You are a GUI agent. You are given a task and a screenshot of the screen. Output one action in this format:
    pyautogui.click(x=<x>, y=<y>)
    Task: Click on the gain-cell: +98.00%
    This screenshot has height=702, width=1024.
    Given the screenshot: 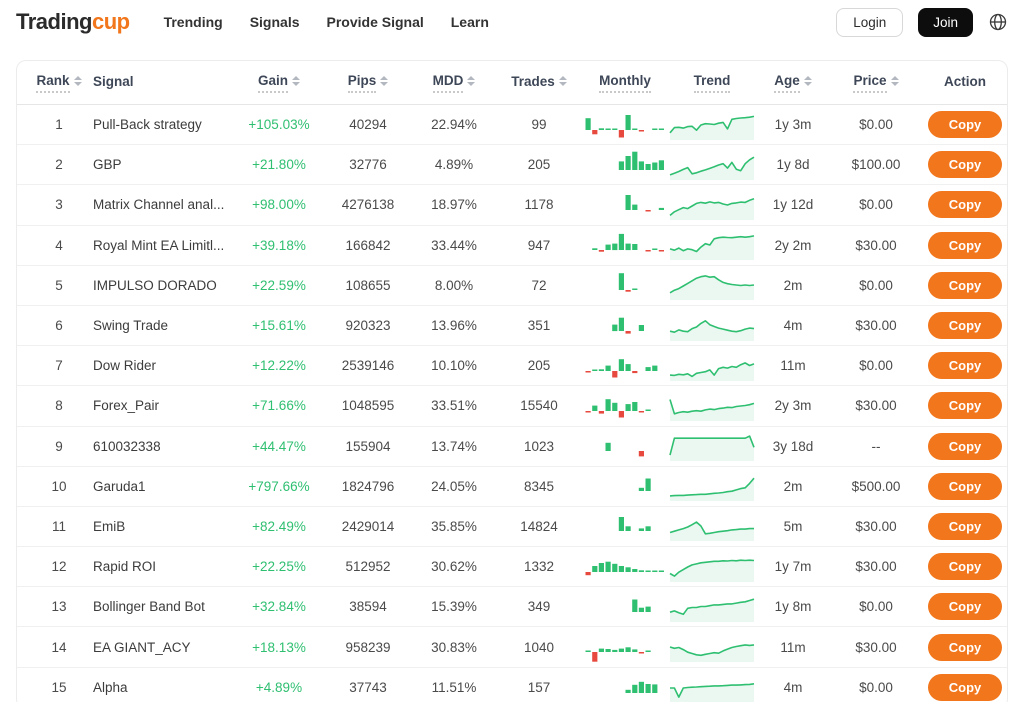 What is the action you would take?
    pyautogui.click(x=279, y=205)
    